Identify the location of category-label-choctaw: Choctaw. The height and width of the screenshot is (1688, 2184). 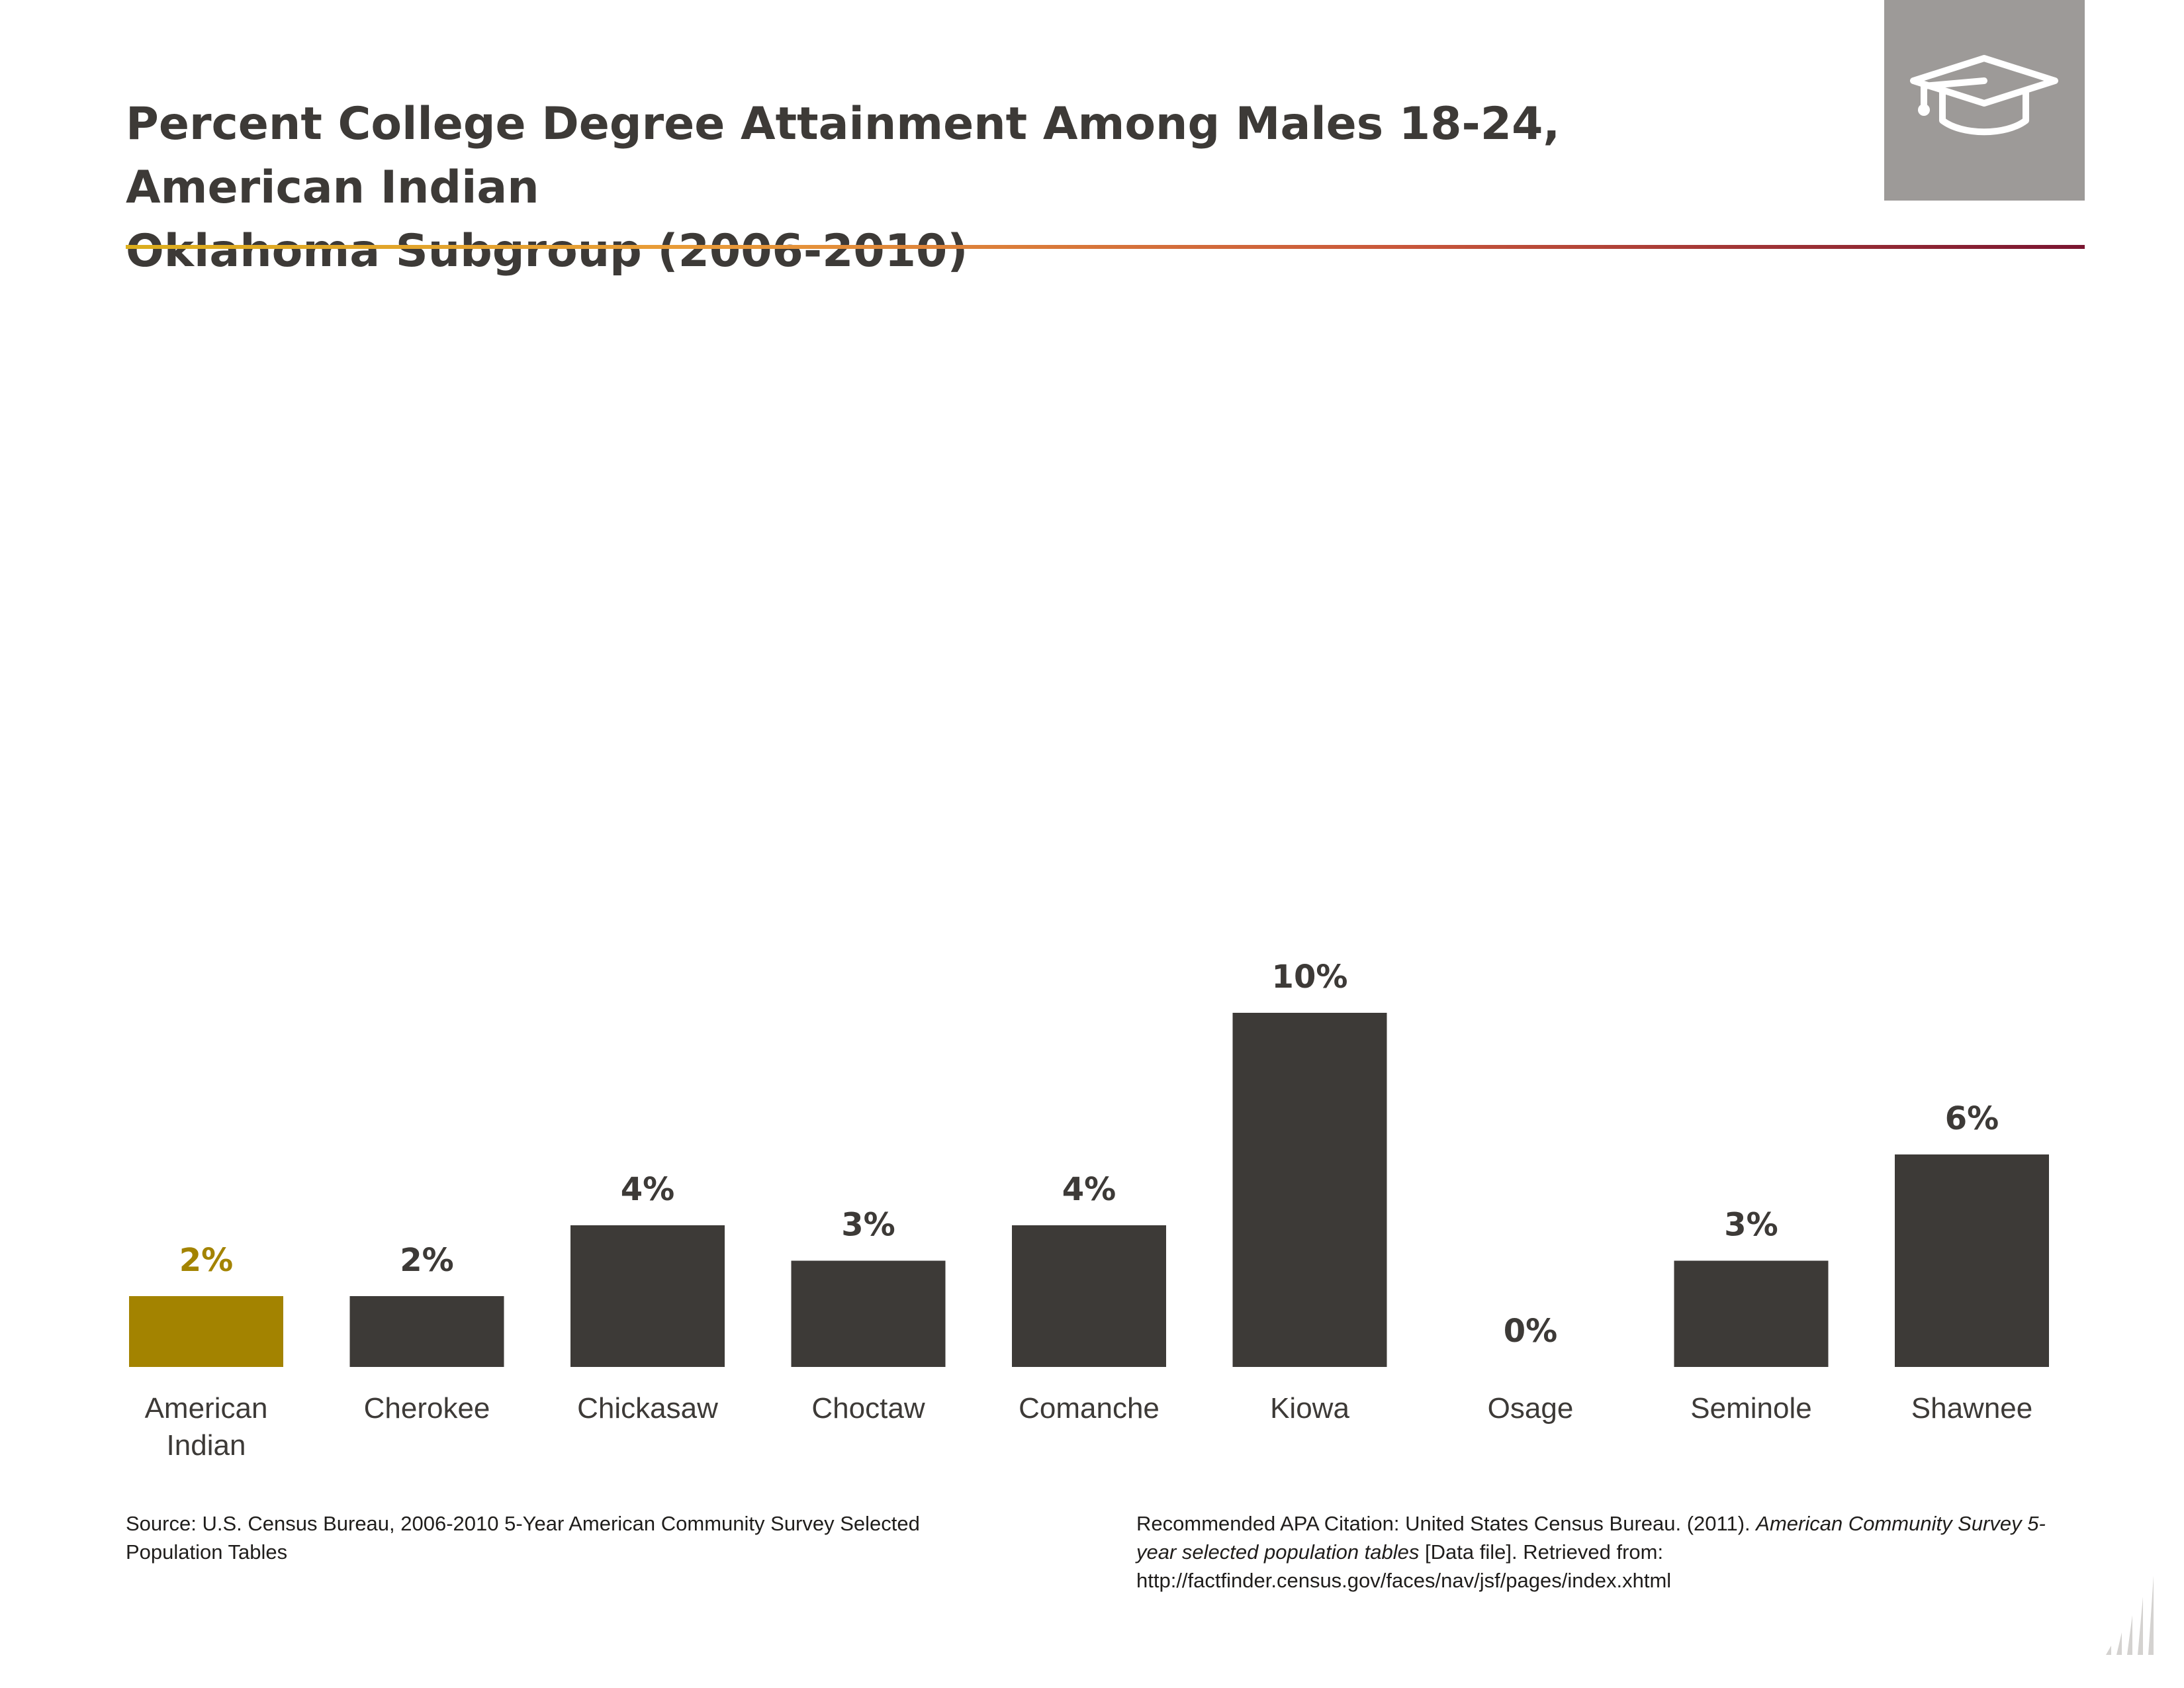
(868, 1408).